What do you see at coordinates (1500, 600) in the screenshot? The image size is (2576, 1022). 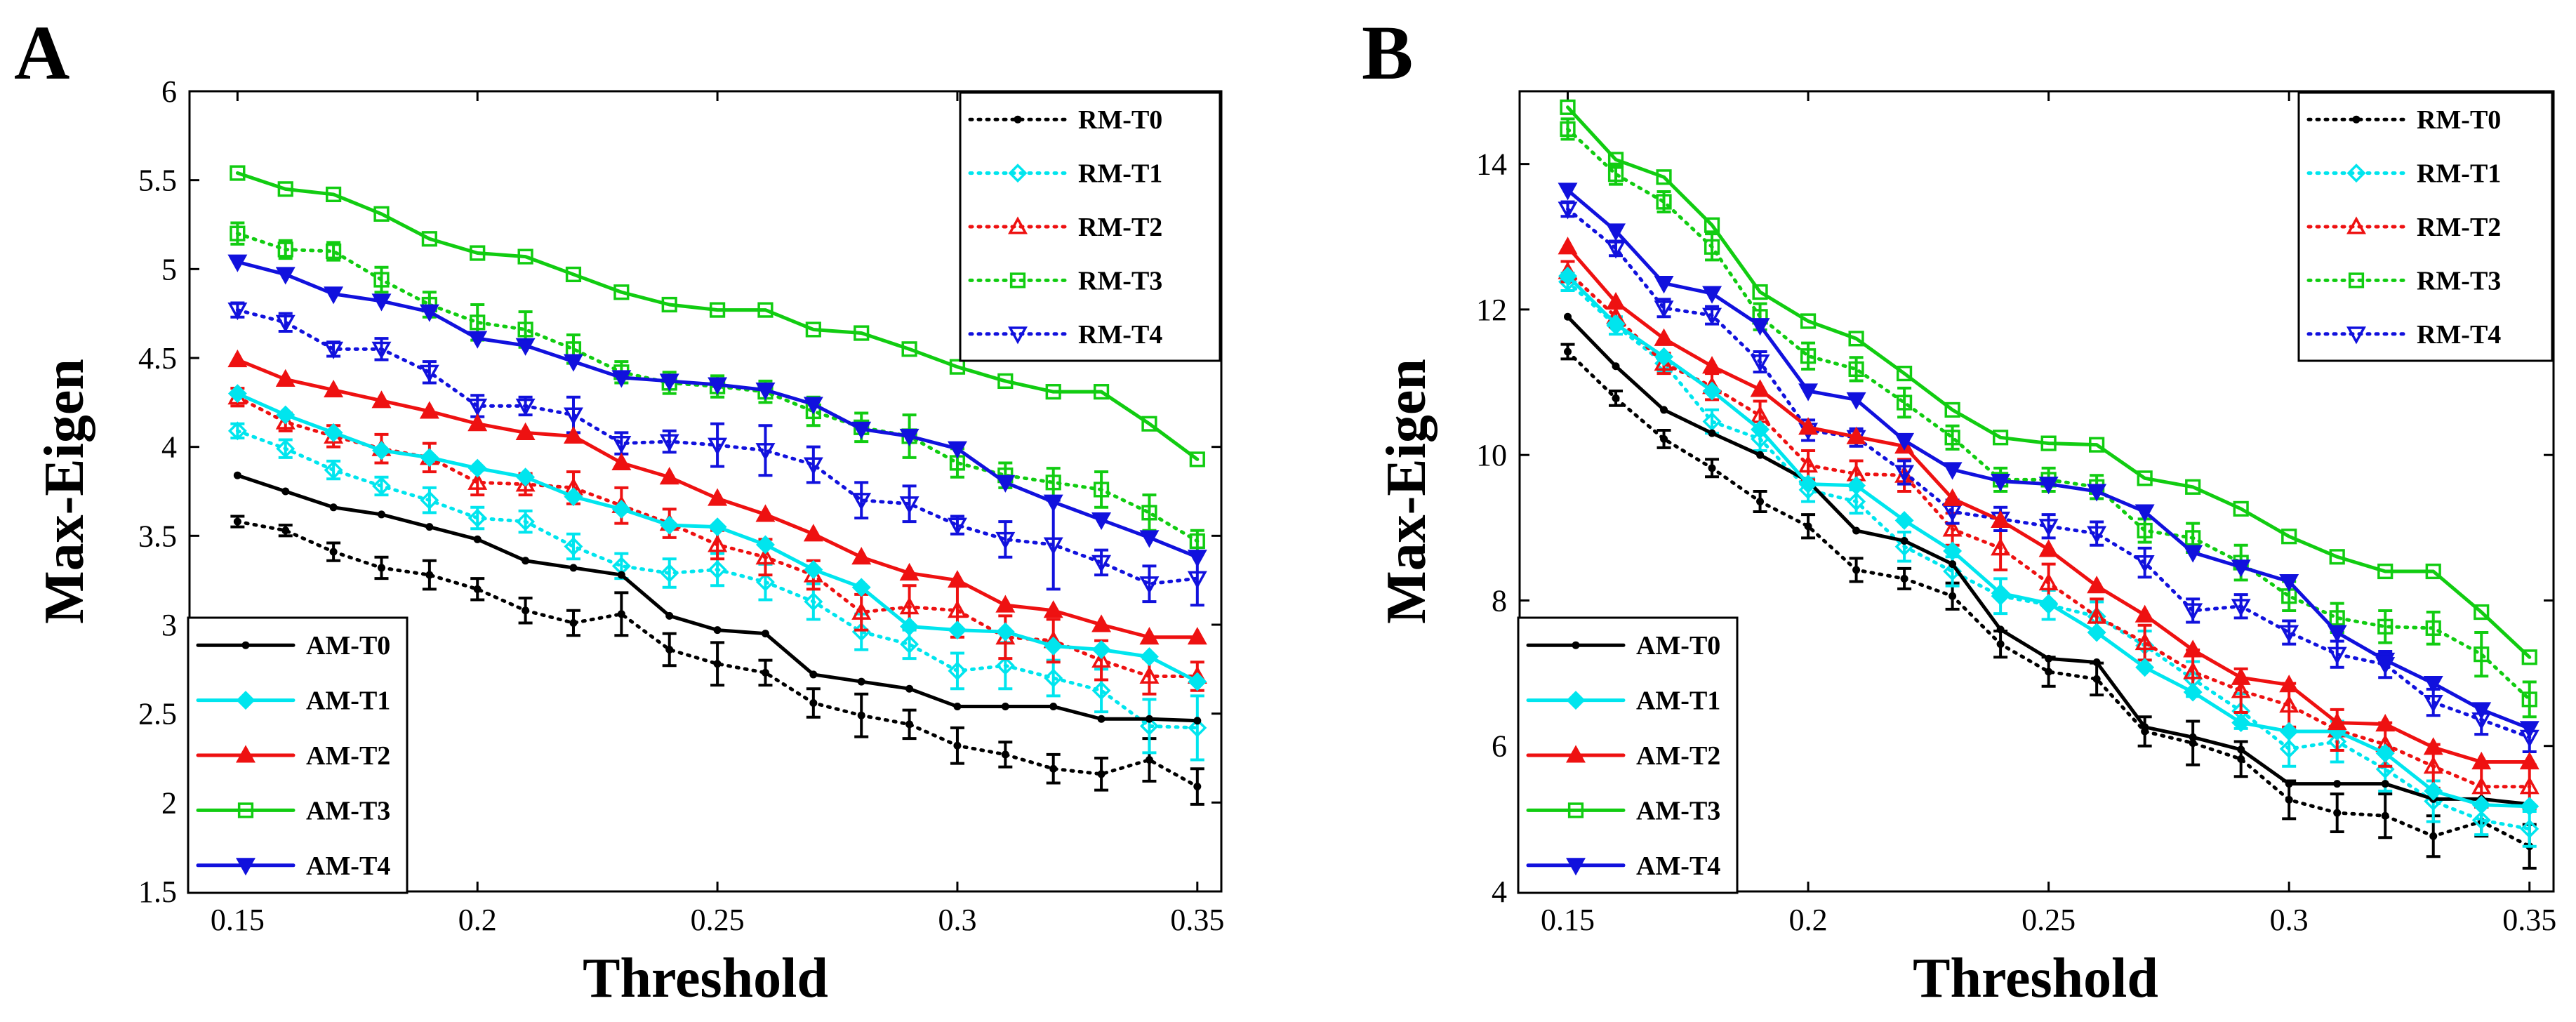 I see `y-tick-label: 8` at bounding box center [1500, 600].